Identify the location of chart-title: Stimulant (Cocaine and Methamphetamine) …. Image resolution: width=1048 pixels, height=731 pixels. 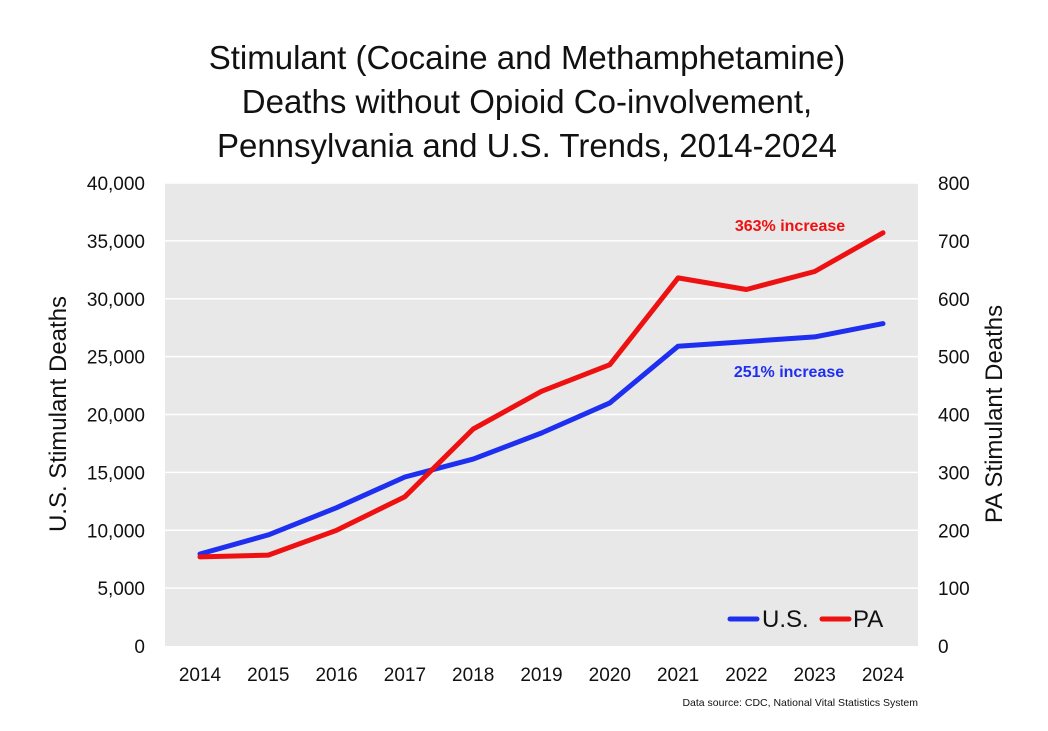
(527, 101).